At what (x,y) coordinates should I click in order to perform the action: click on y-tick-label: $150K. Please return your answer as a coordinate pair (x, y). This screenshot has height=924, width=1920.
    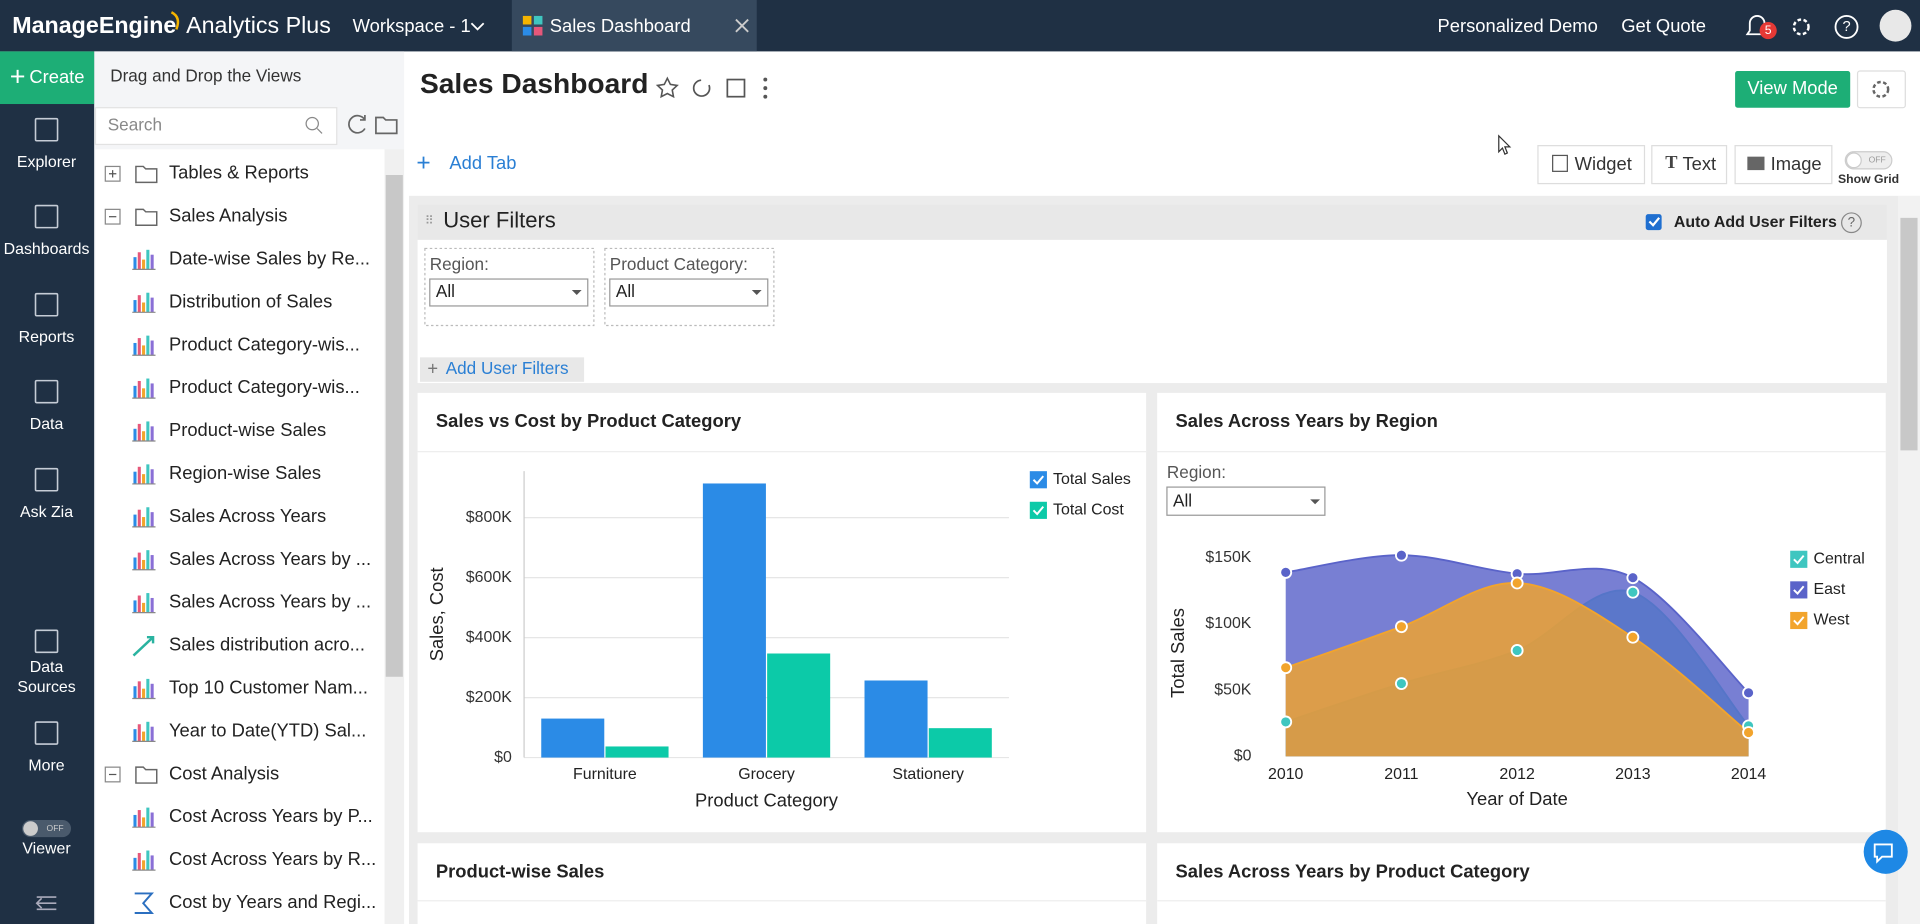
    Looking at the image, I should click on (1228, 557).